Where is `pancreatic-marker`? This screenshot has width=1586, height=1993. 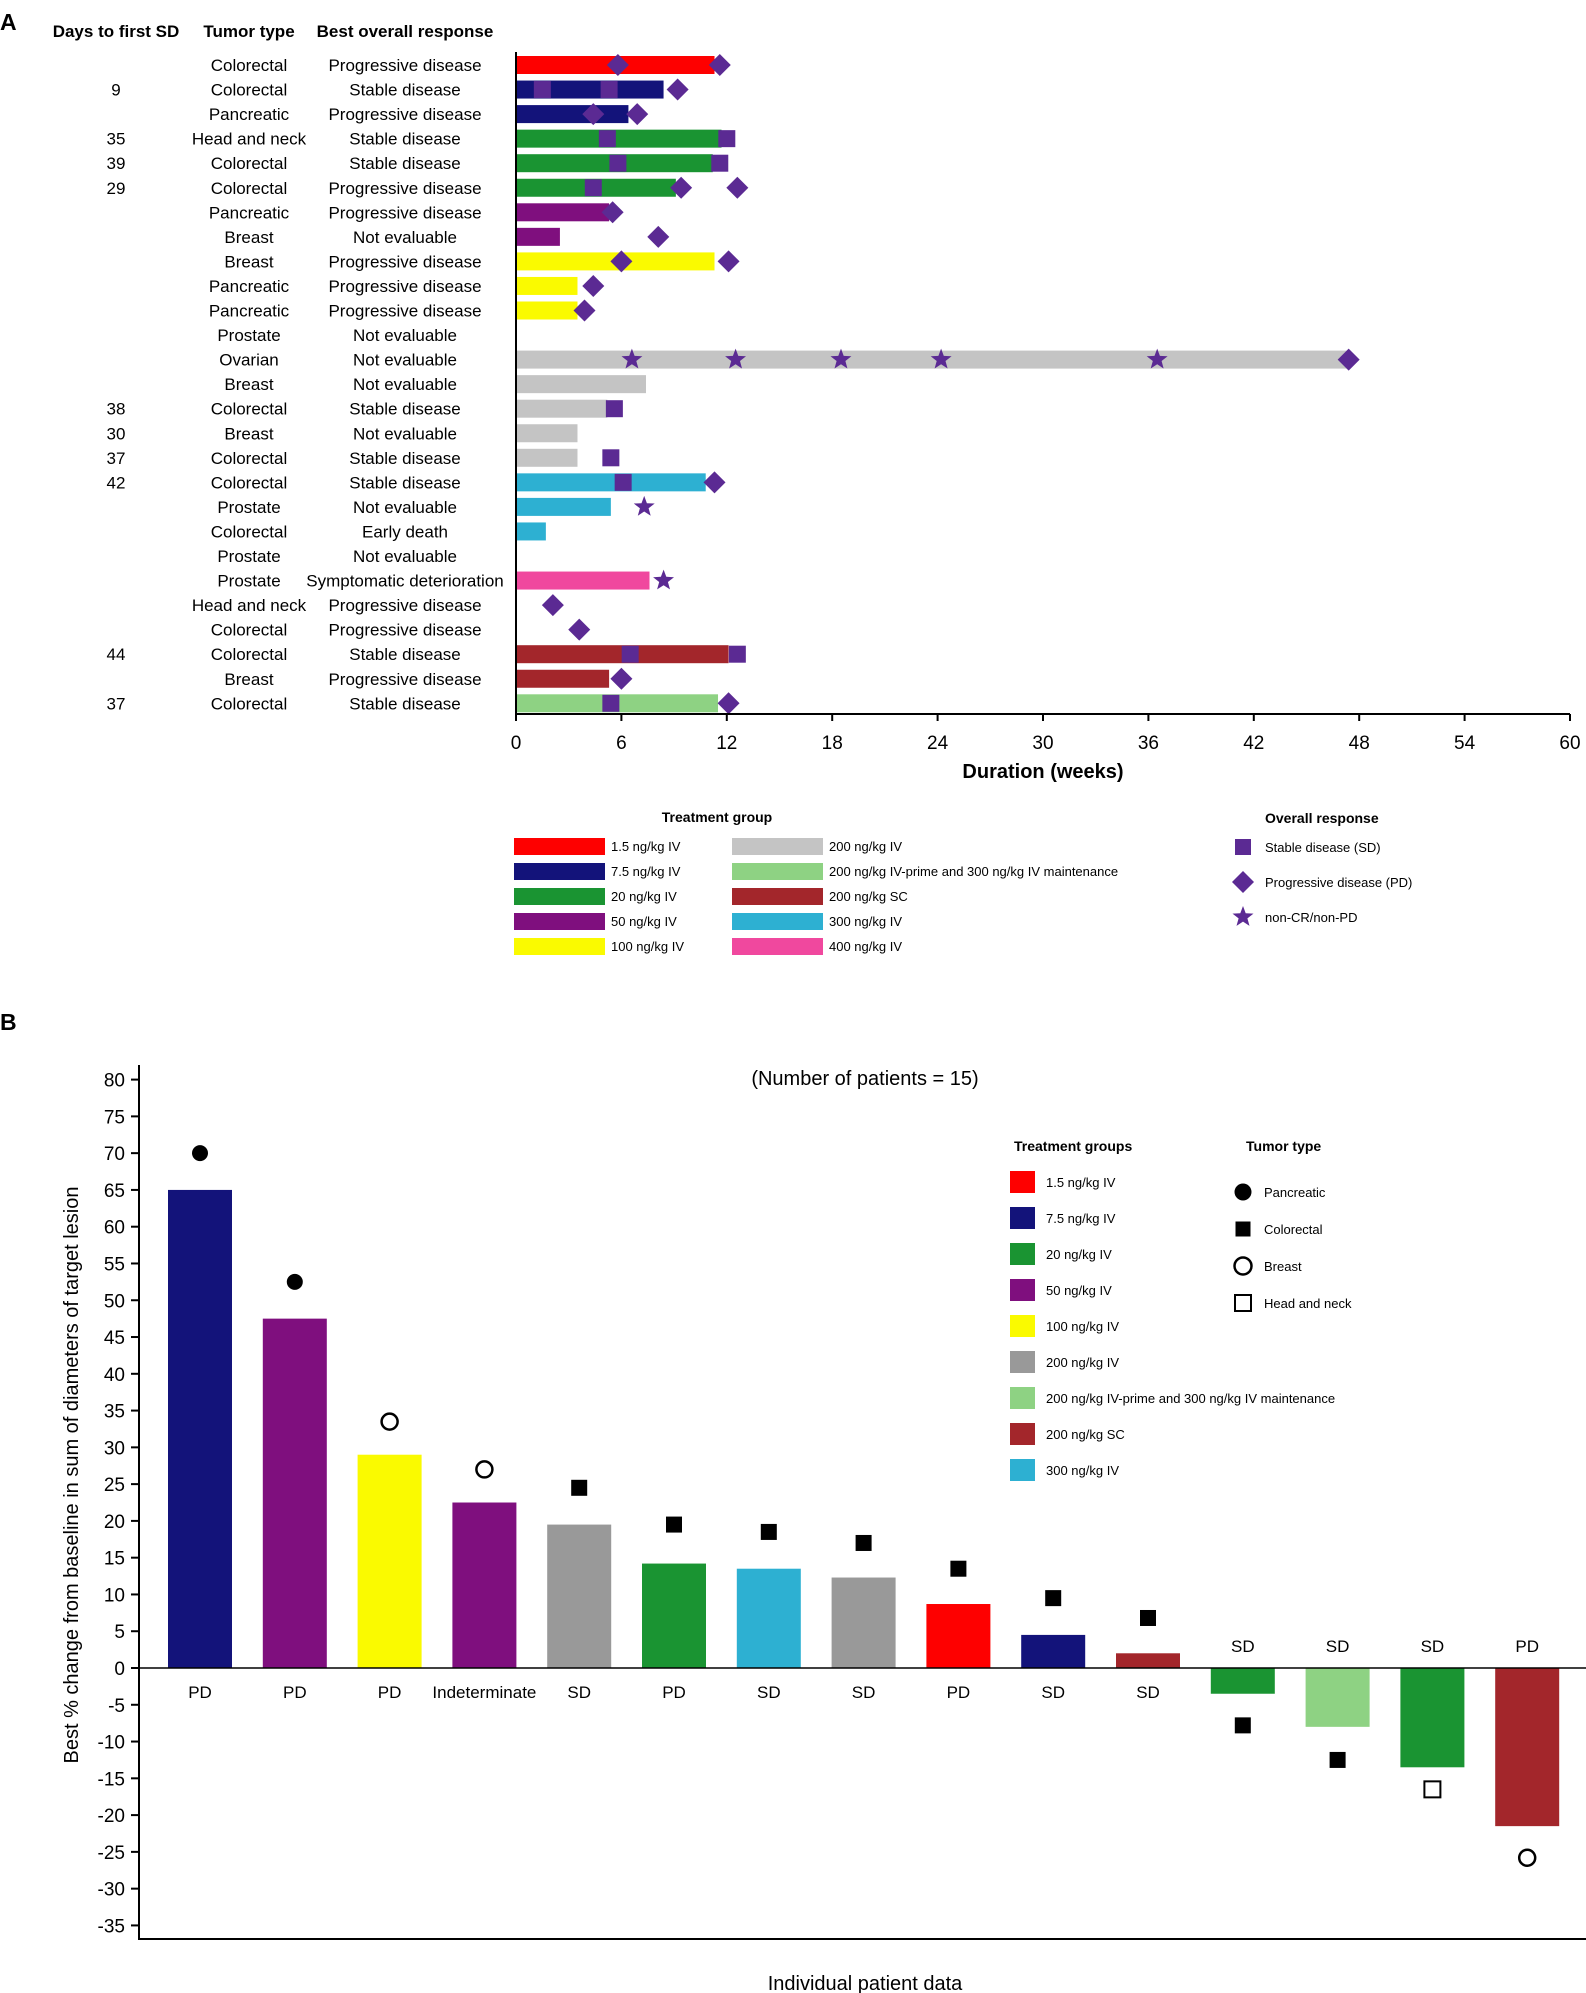
pancreatic-marker is located at coordinates (200, 1153).